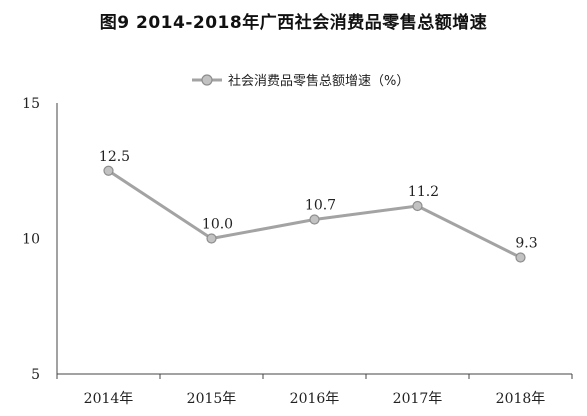 This screenshot has height=416, width=587. What do you see at coordinates (423, 192) in the screenshot?
I see `data-label: 11.2` at bounding box center [423, 192].